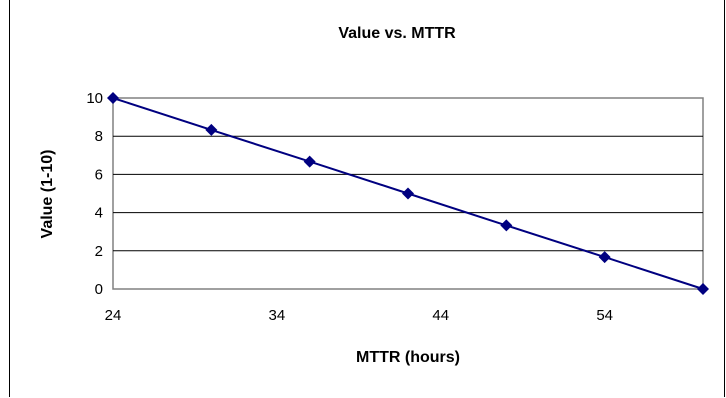 This screenshot has height=398, width=726. I want to click on y-axis-label: Value (1-10), so click(47, 194).